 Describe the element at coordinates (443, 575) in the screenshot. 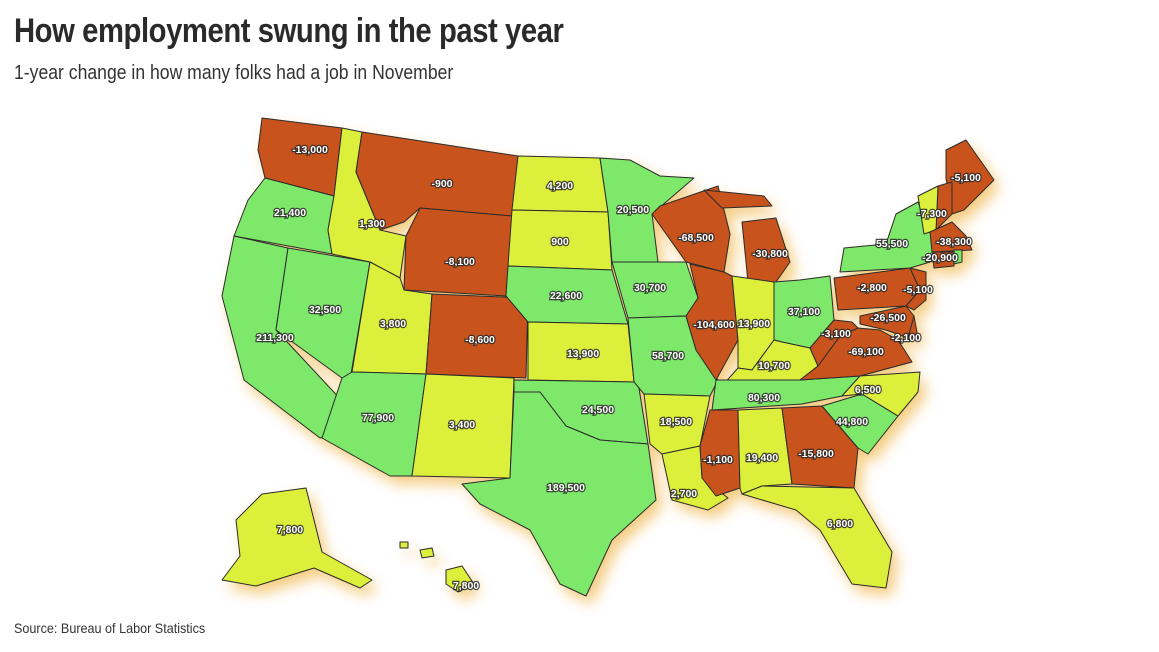

I see `state-shadow-hi` at that location.